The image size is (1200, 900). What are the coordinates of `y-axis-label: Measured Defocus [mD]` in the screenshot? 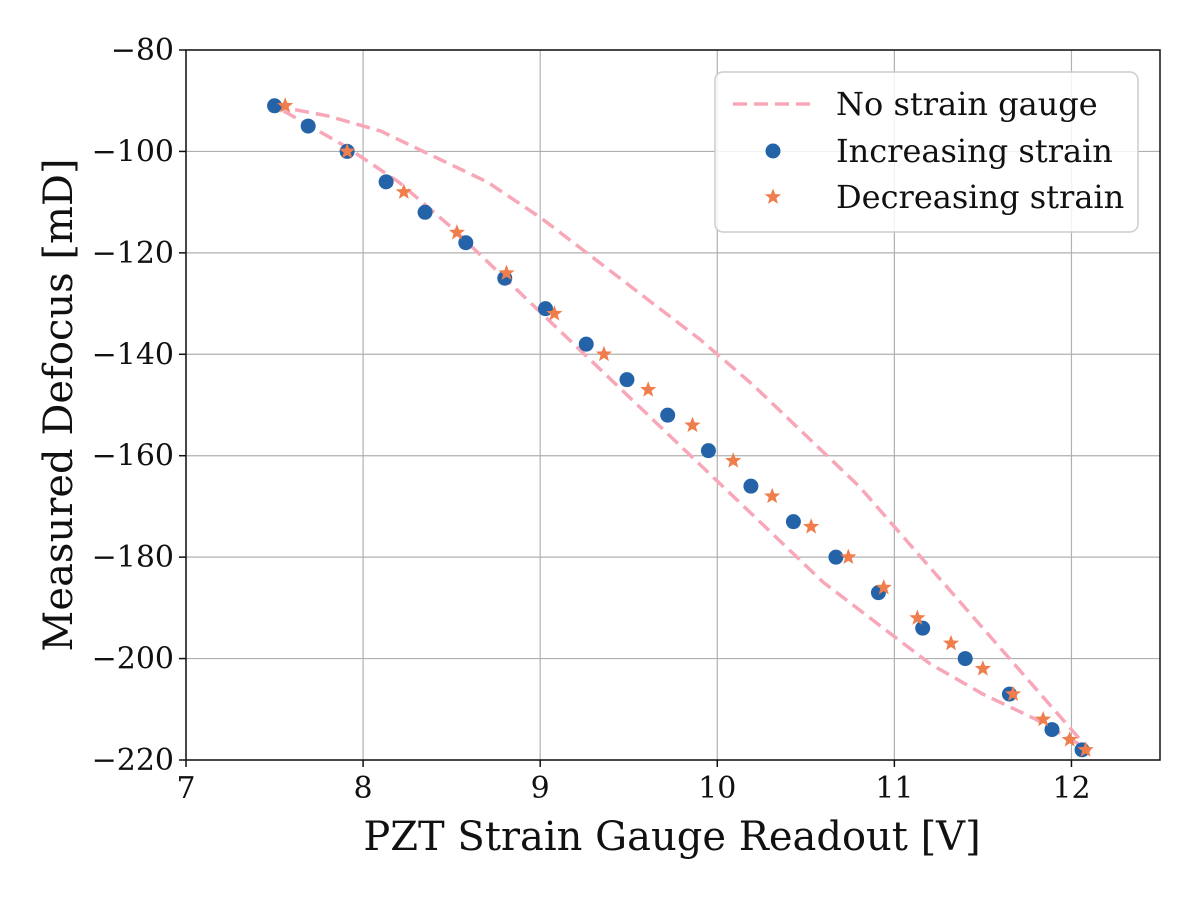 It's located at (59, 404).